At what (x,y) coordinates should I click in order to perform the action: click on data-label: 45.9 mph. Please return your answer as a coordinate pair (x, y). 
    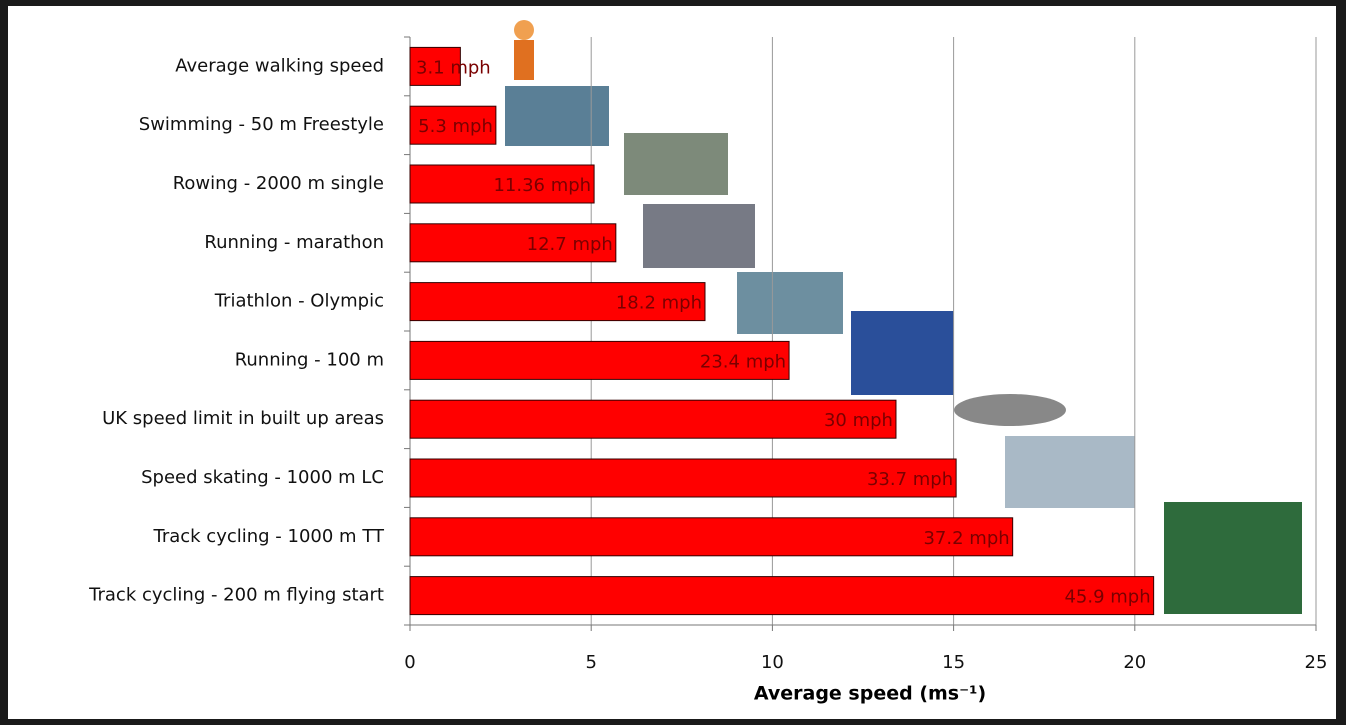
    Looking at the image, I should click on (1107, 597).